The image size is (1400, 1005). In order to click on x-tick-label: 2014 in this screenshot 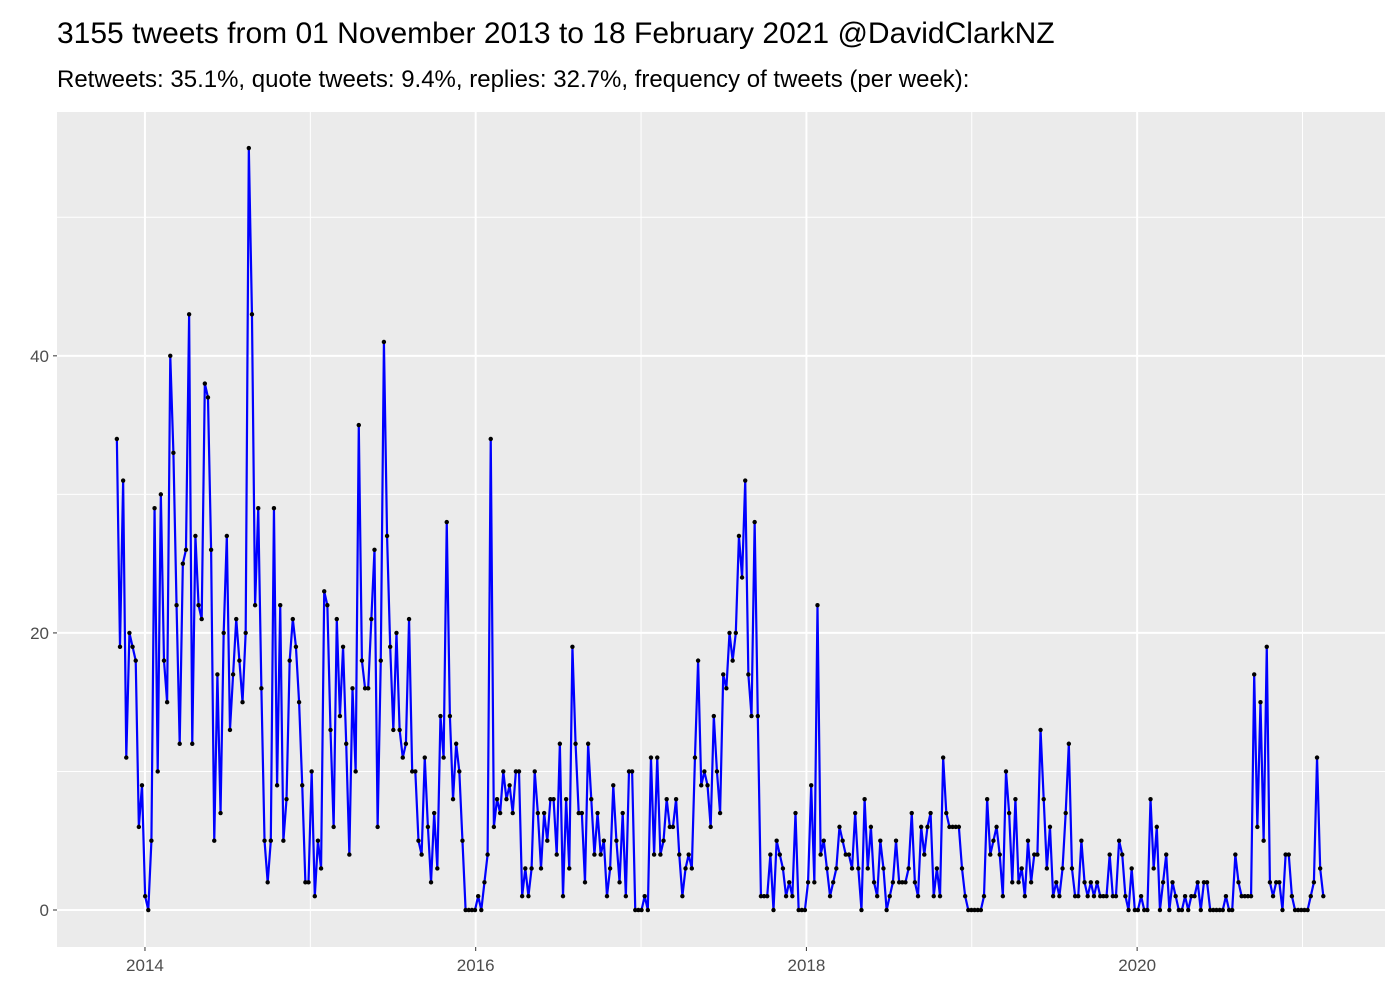, I will do `click(145, 965)`.